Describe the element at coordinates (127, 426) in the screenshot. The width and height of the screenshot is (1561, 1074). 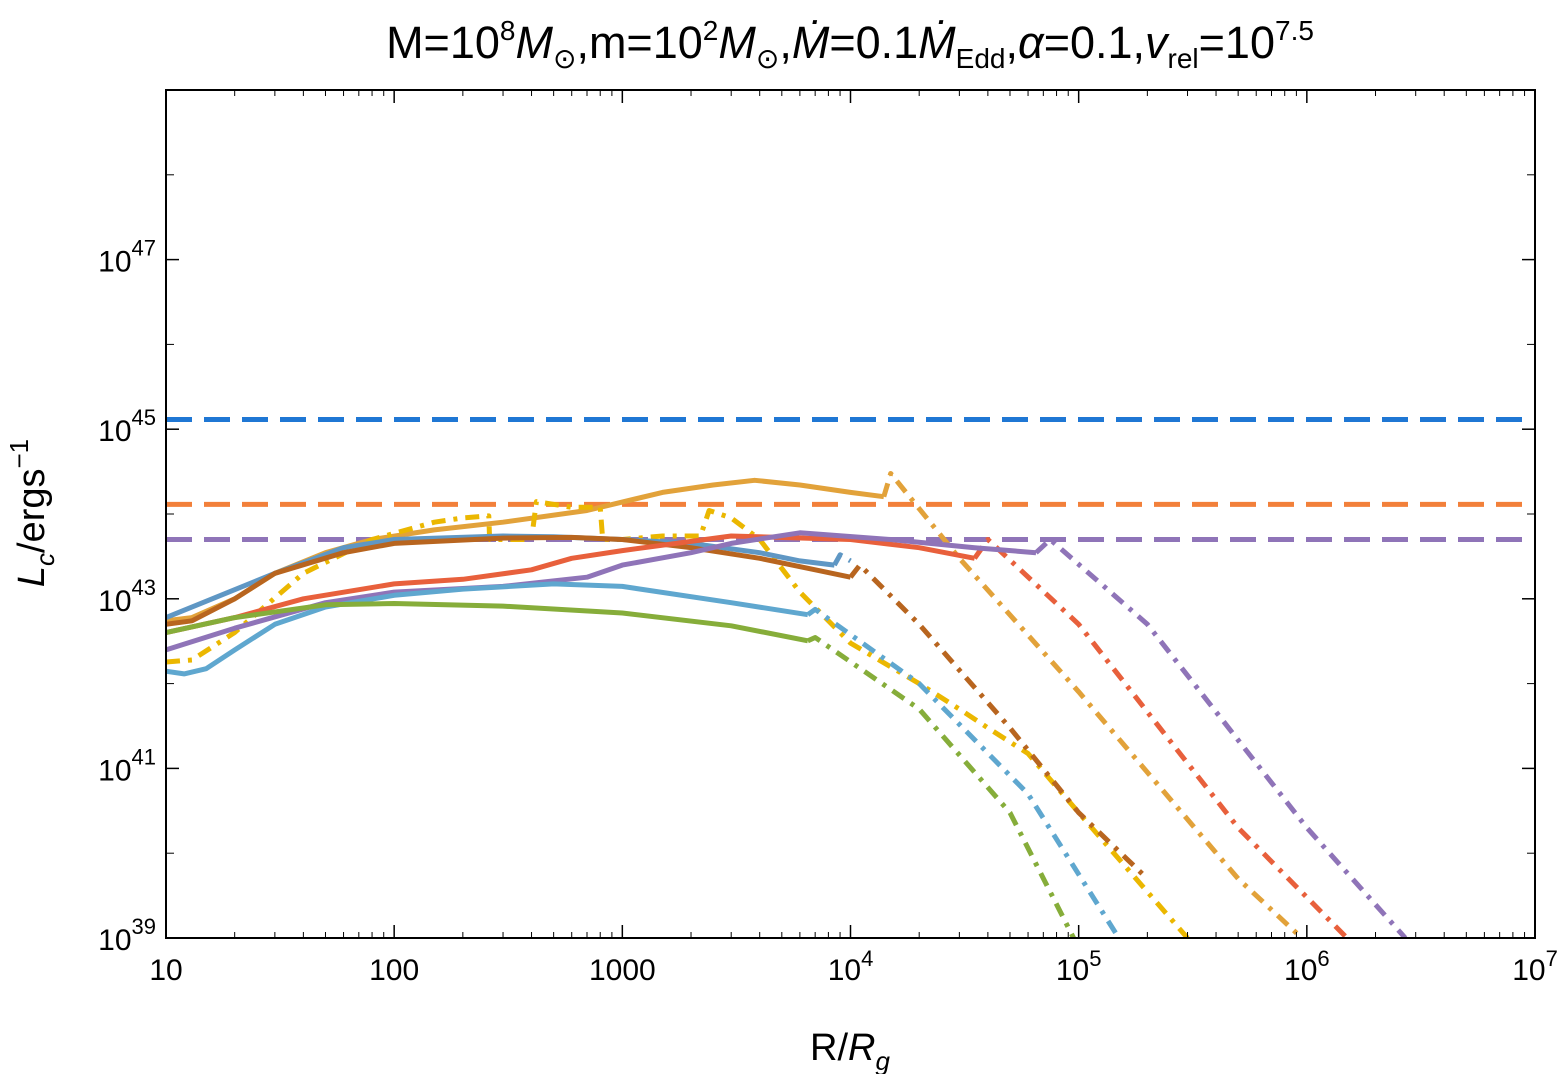
I see `y-tick-label: 1045` at that location.